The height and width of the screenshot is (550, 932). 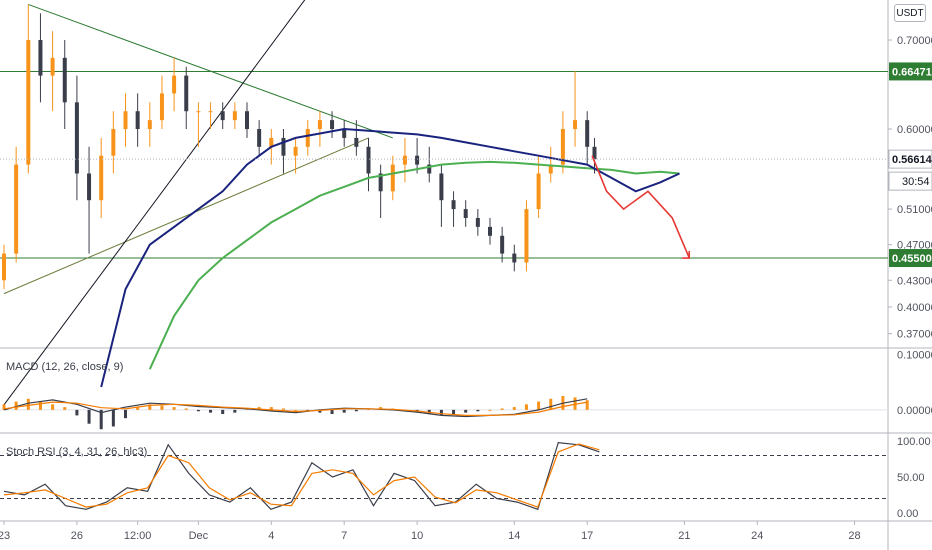 What do you see at coordinates (910, 181) in the screenshot?
I see `countdown-badge` at bounding box center [910, 181].